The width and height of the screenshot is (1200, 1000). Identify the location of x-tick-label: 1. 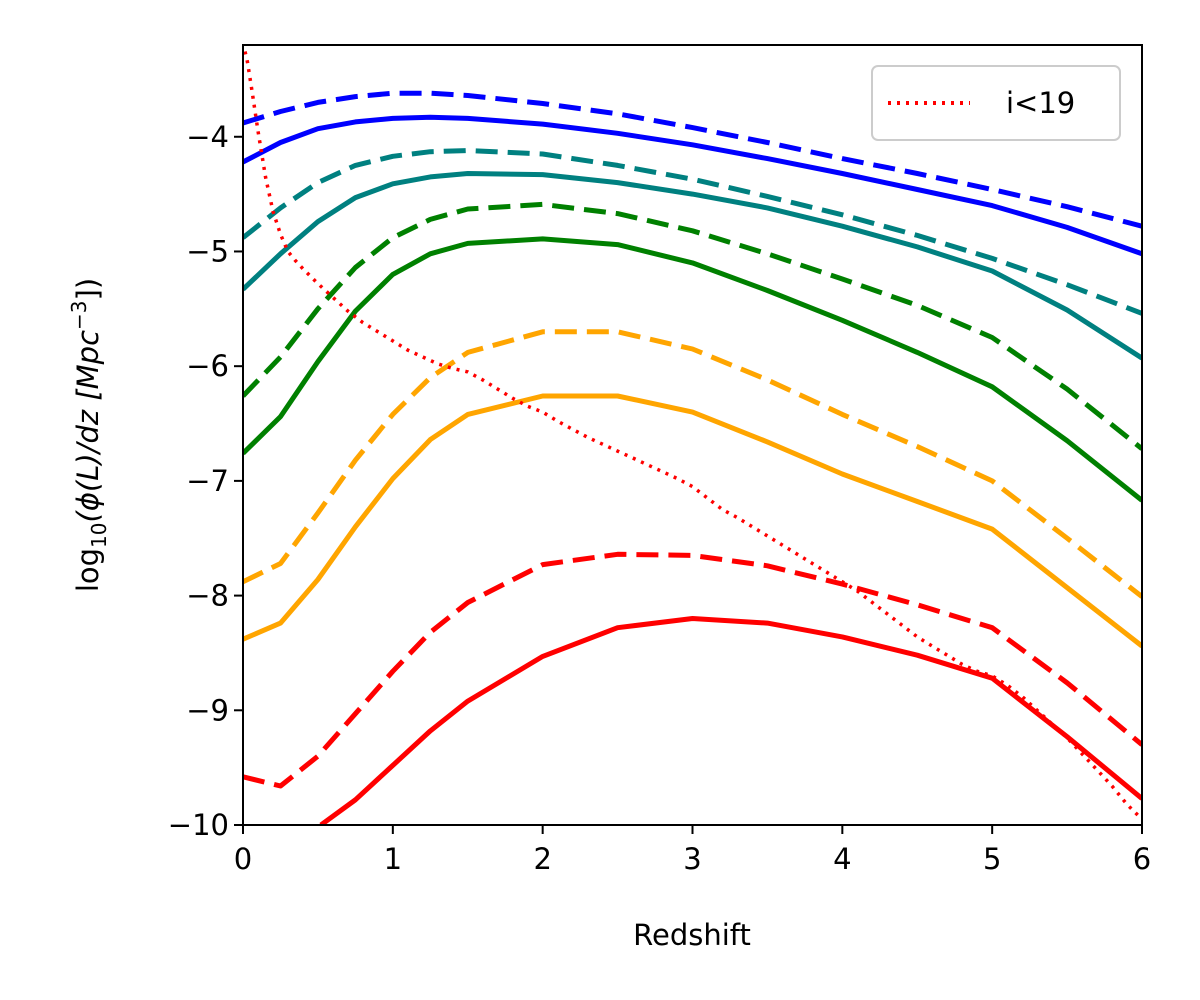
(393, 859).